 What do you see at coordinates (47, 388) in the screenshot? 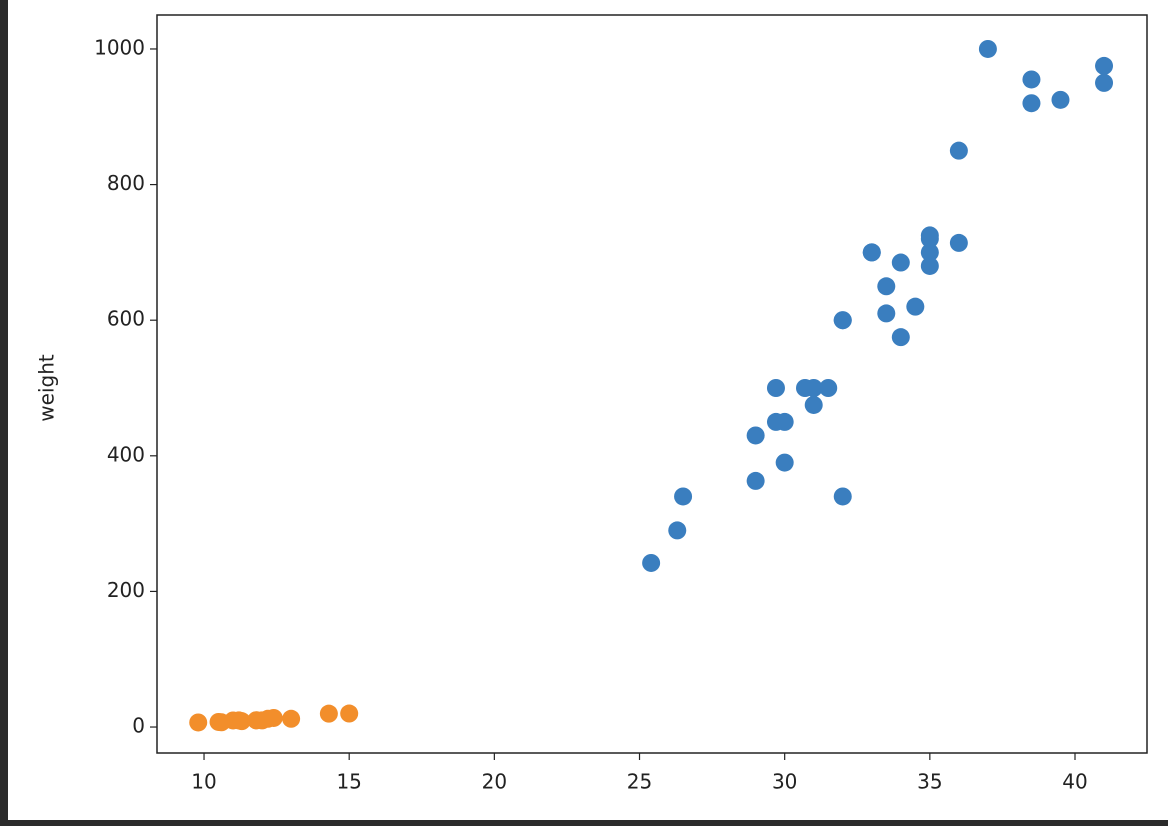
I see `y-axis-label: weight` at bounding box center [47, 388].